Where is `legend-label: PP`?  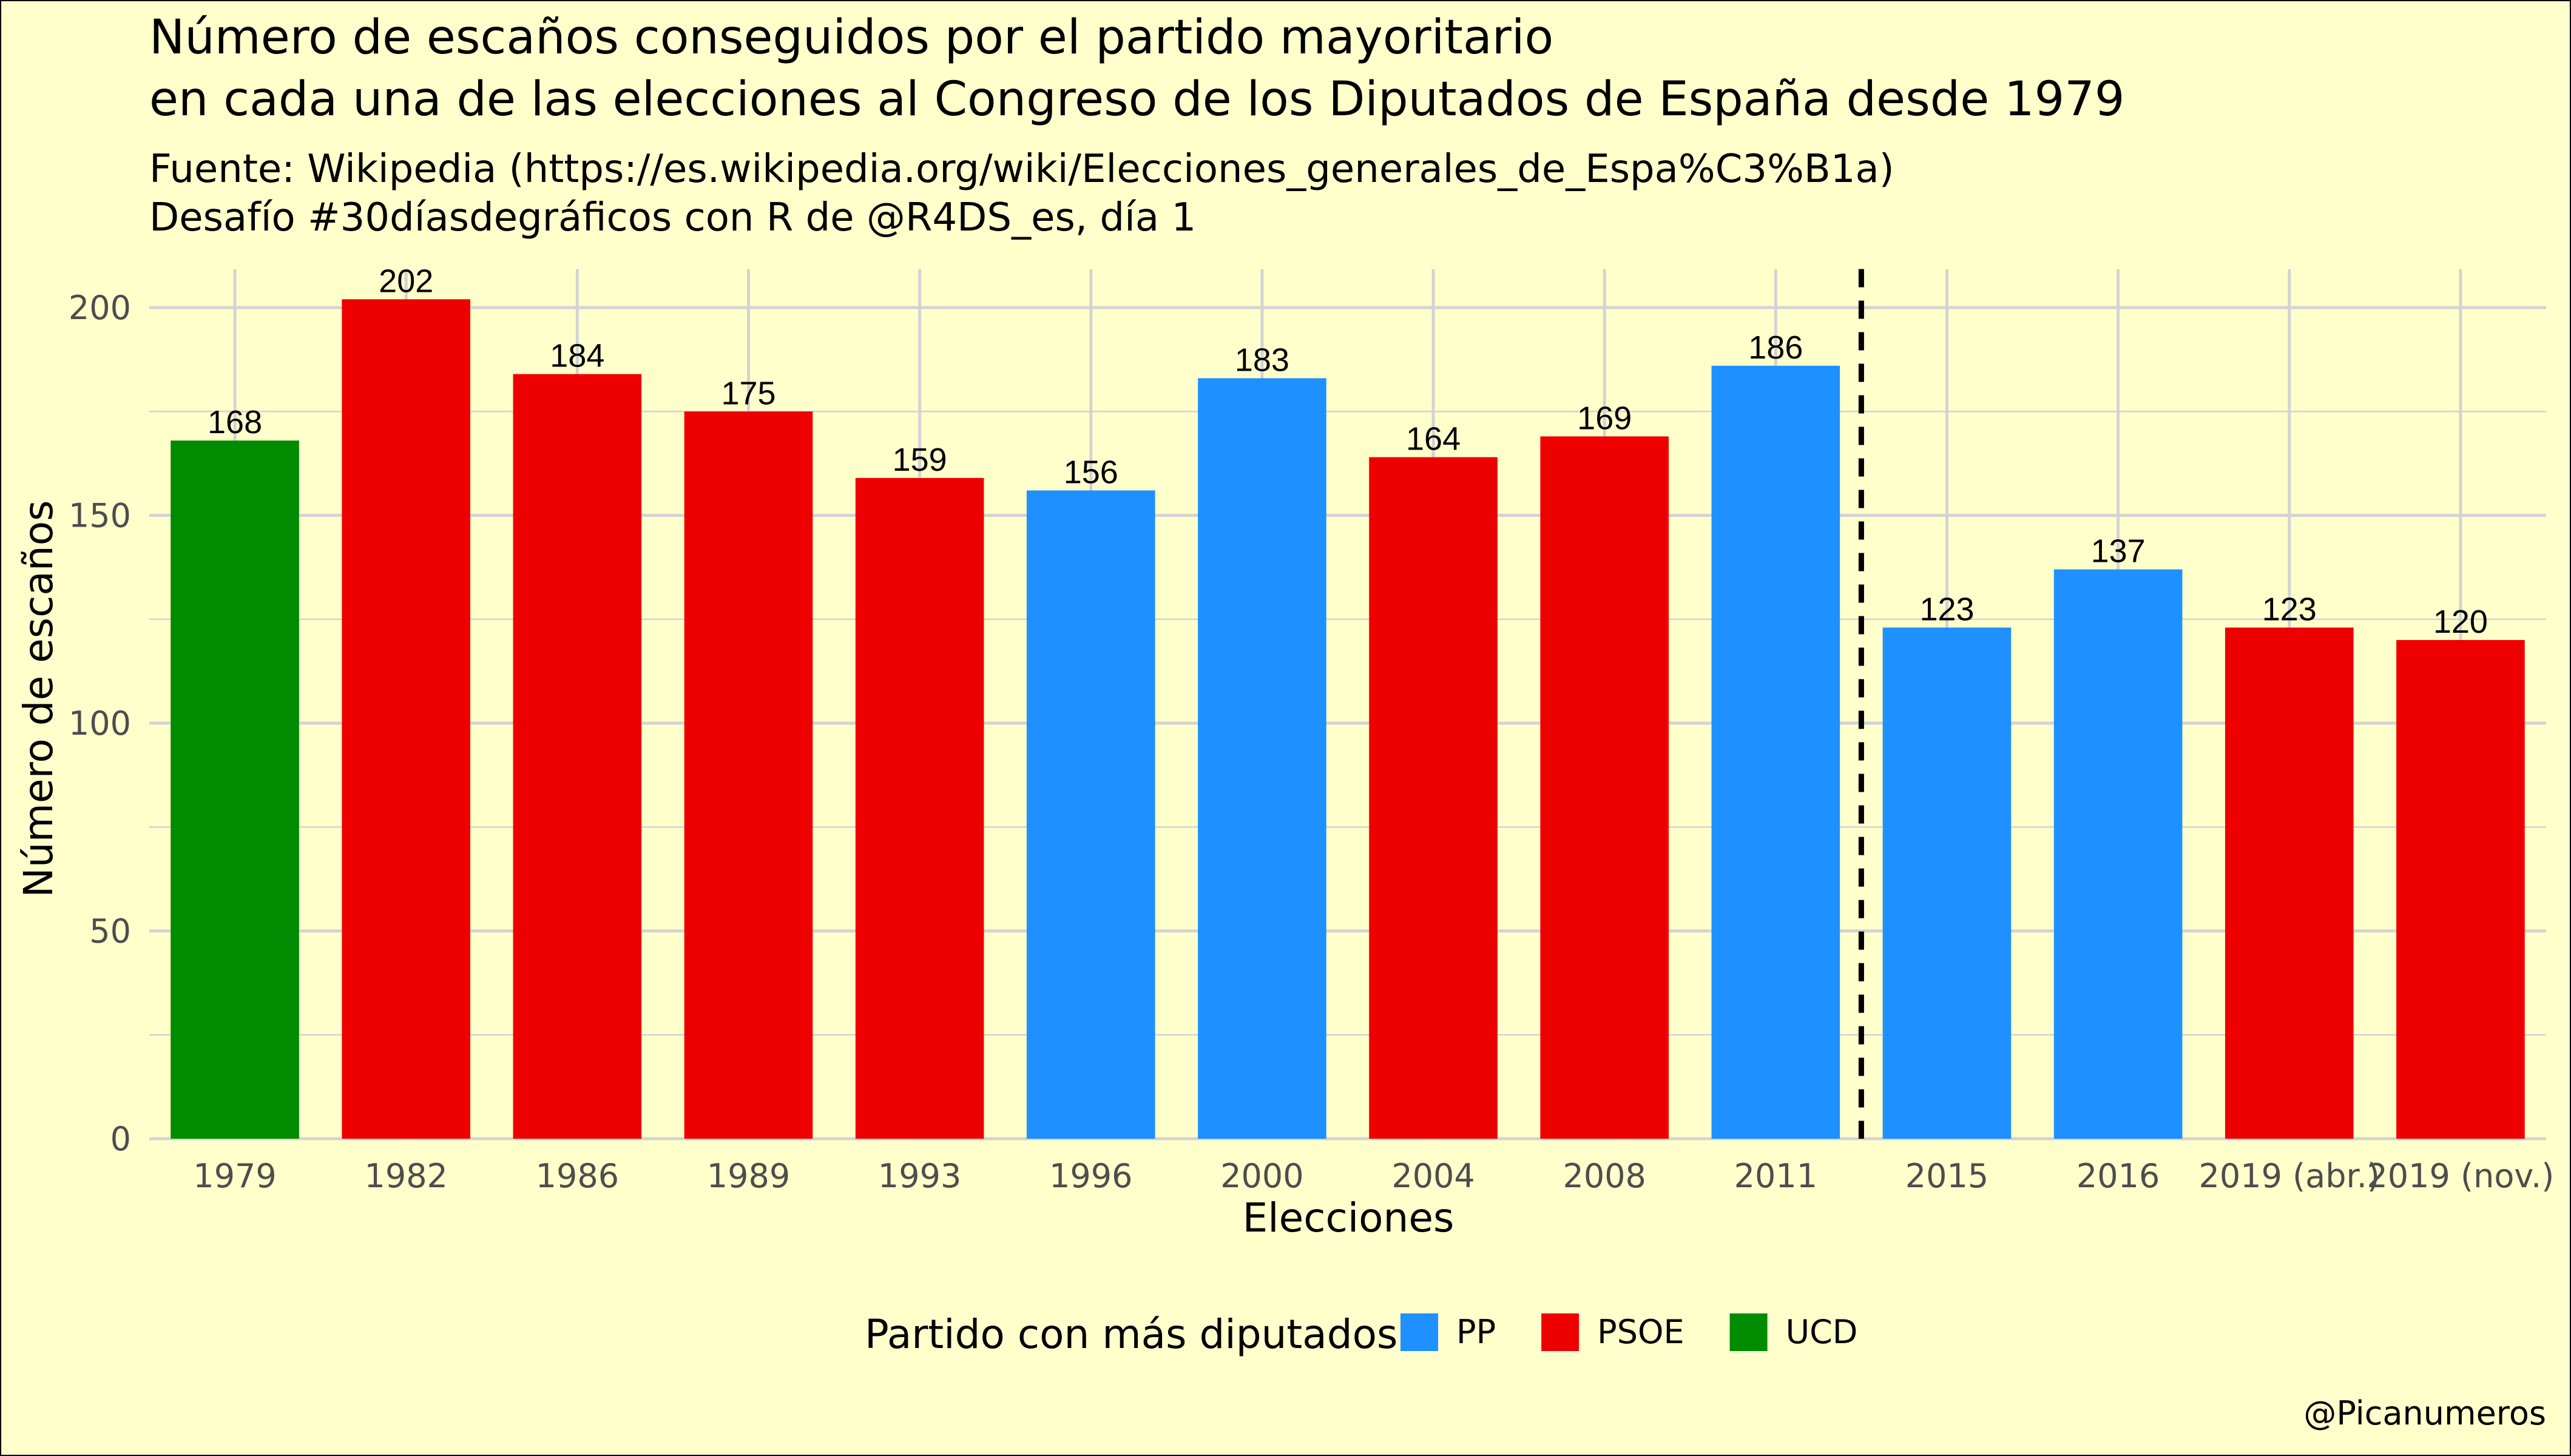
legend-label: PP is located at coordinates (1476, 1332).